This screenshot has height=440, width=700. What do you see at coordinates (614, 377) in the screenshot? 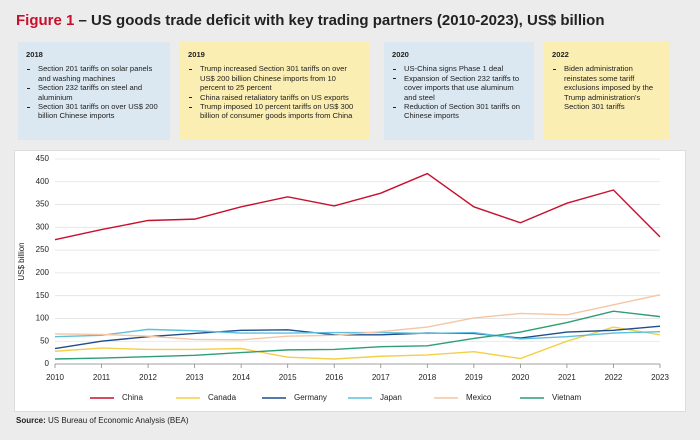
I see `x-tick-label: 2022` at bounding box center [614, 377].